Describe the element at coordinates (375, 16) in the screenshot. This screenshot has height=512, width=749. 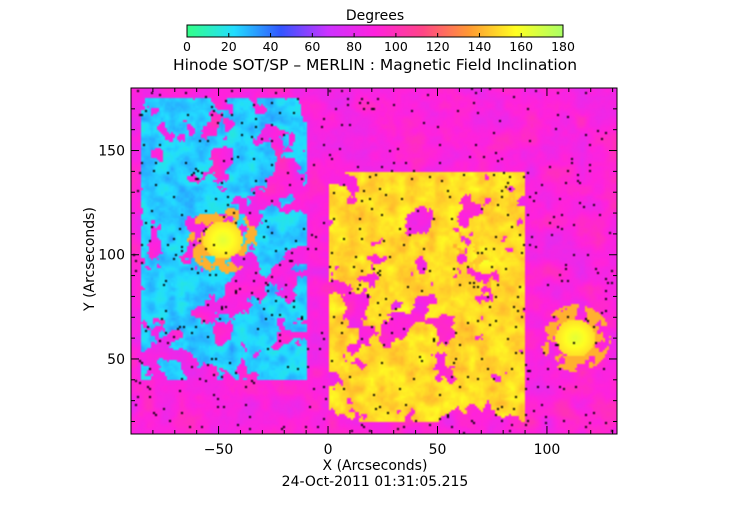
I see `colorbar-label: Degrees` at that location.